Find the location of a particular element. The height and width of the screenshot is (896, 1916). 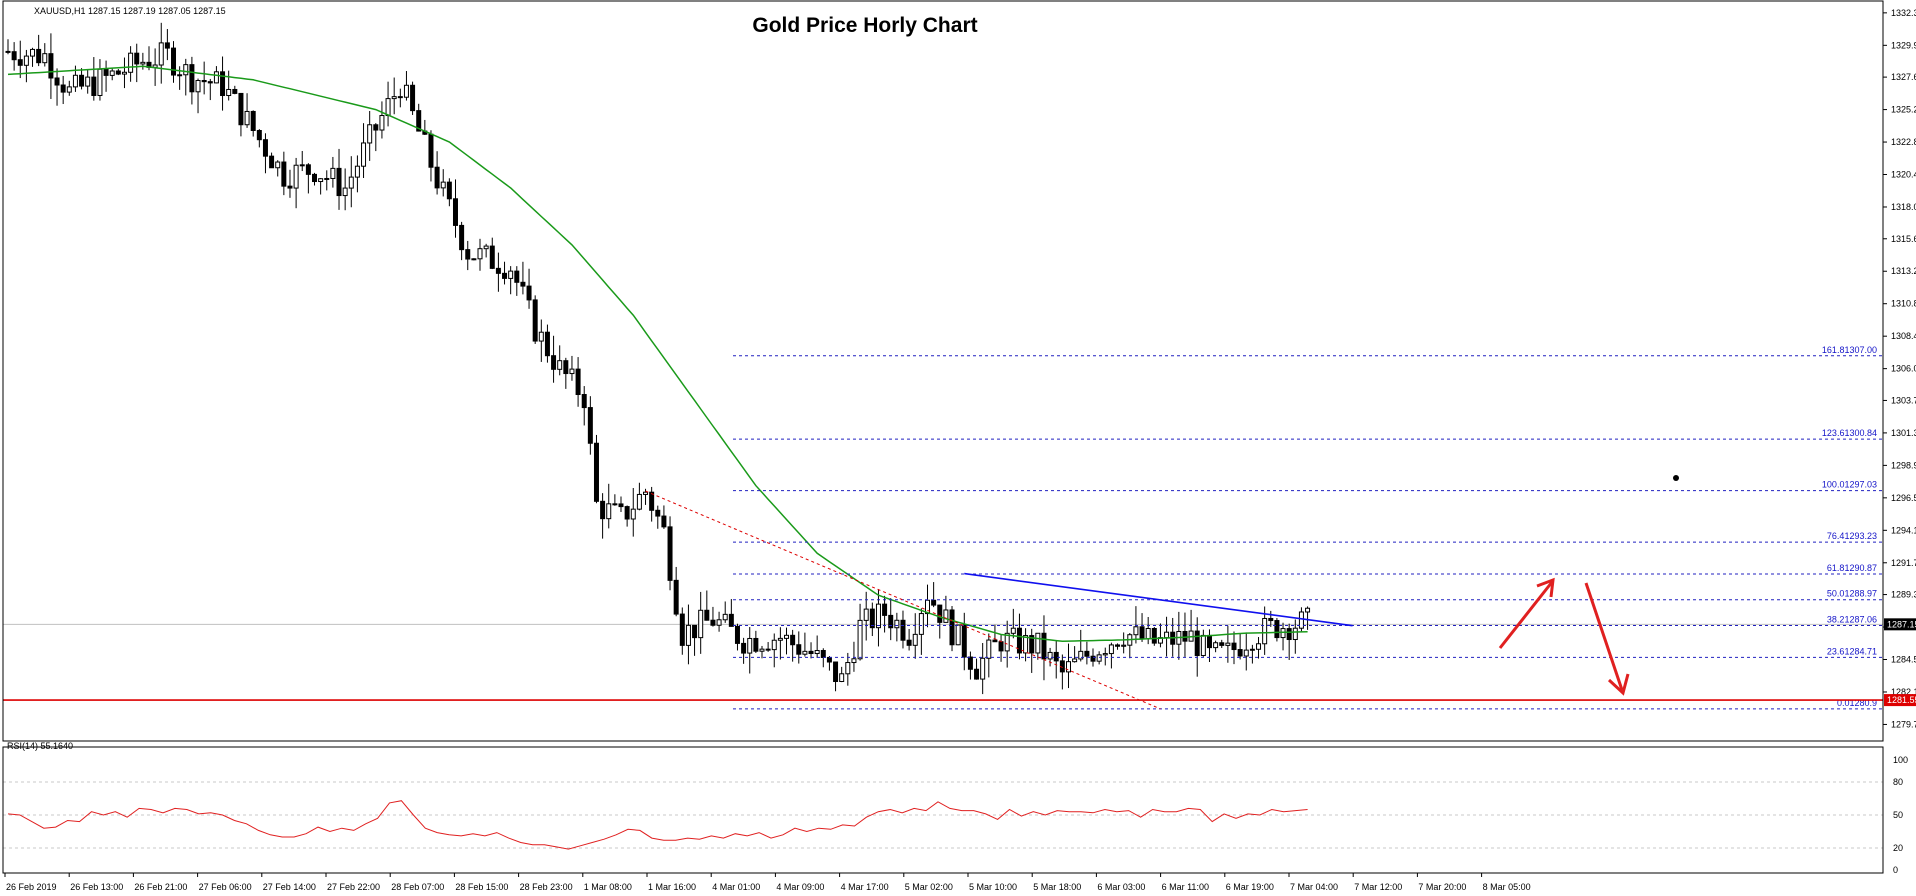

x-tick-label: 4 Mar 09:00 is located at coordinates (800, 887).